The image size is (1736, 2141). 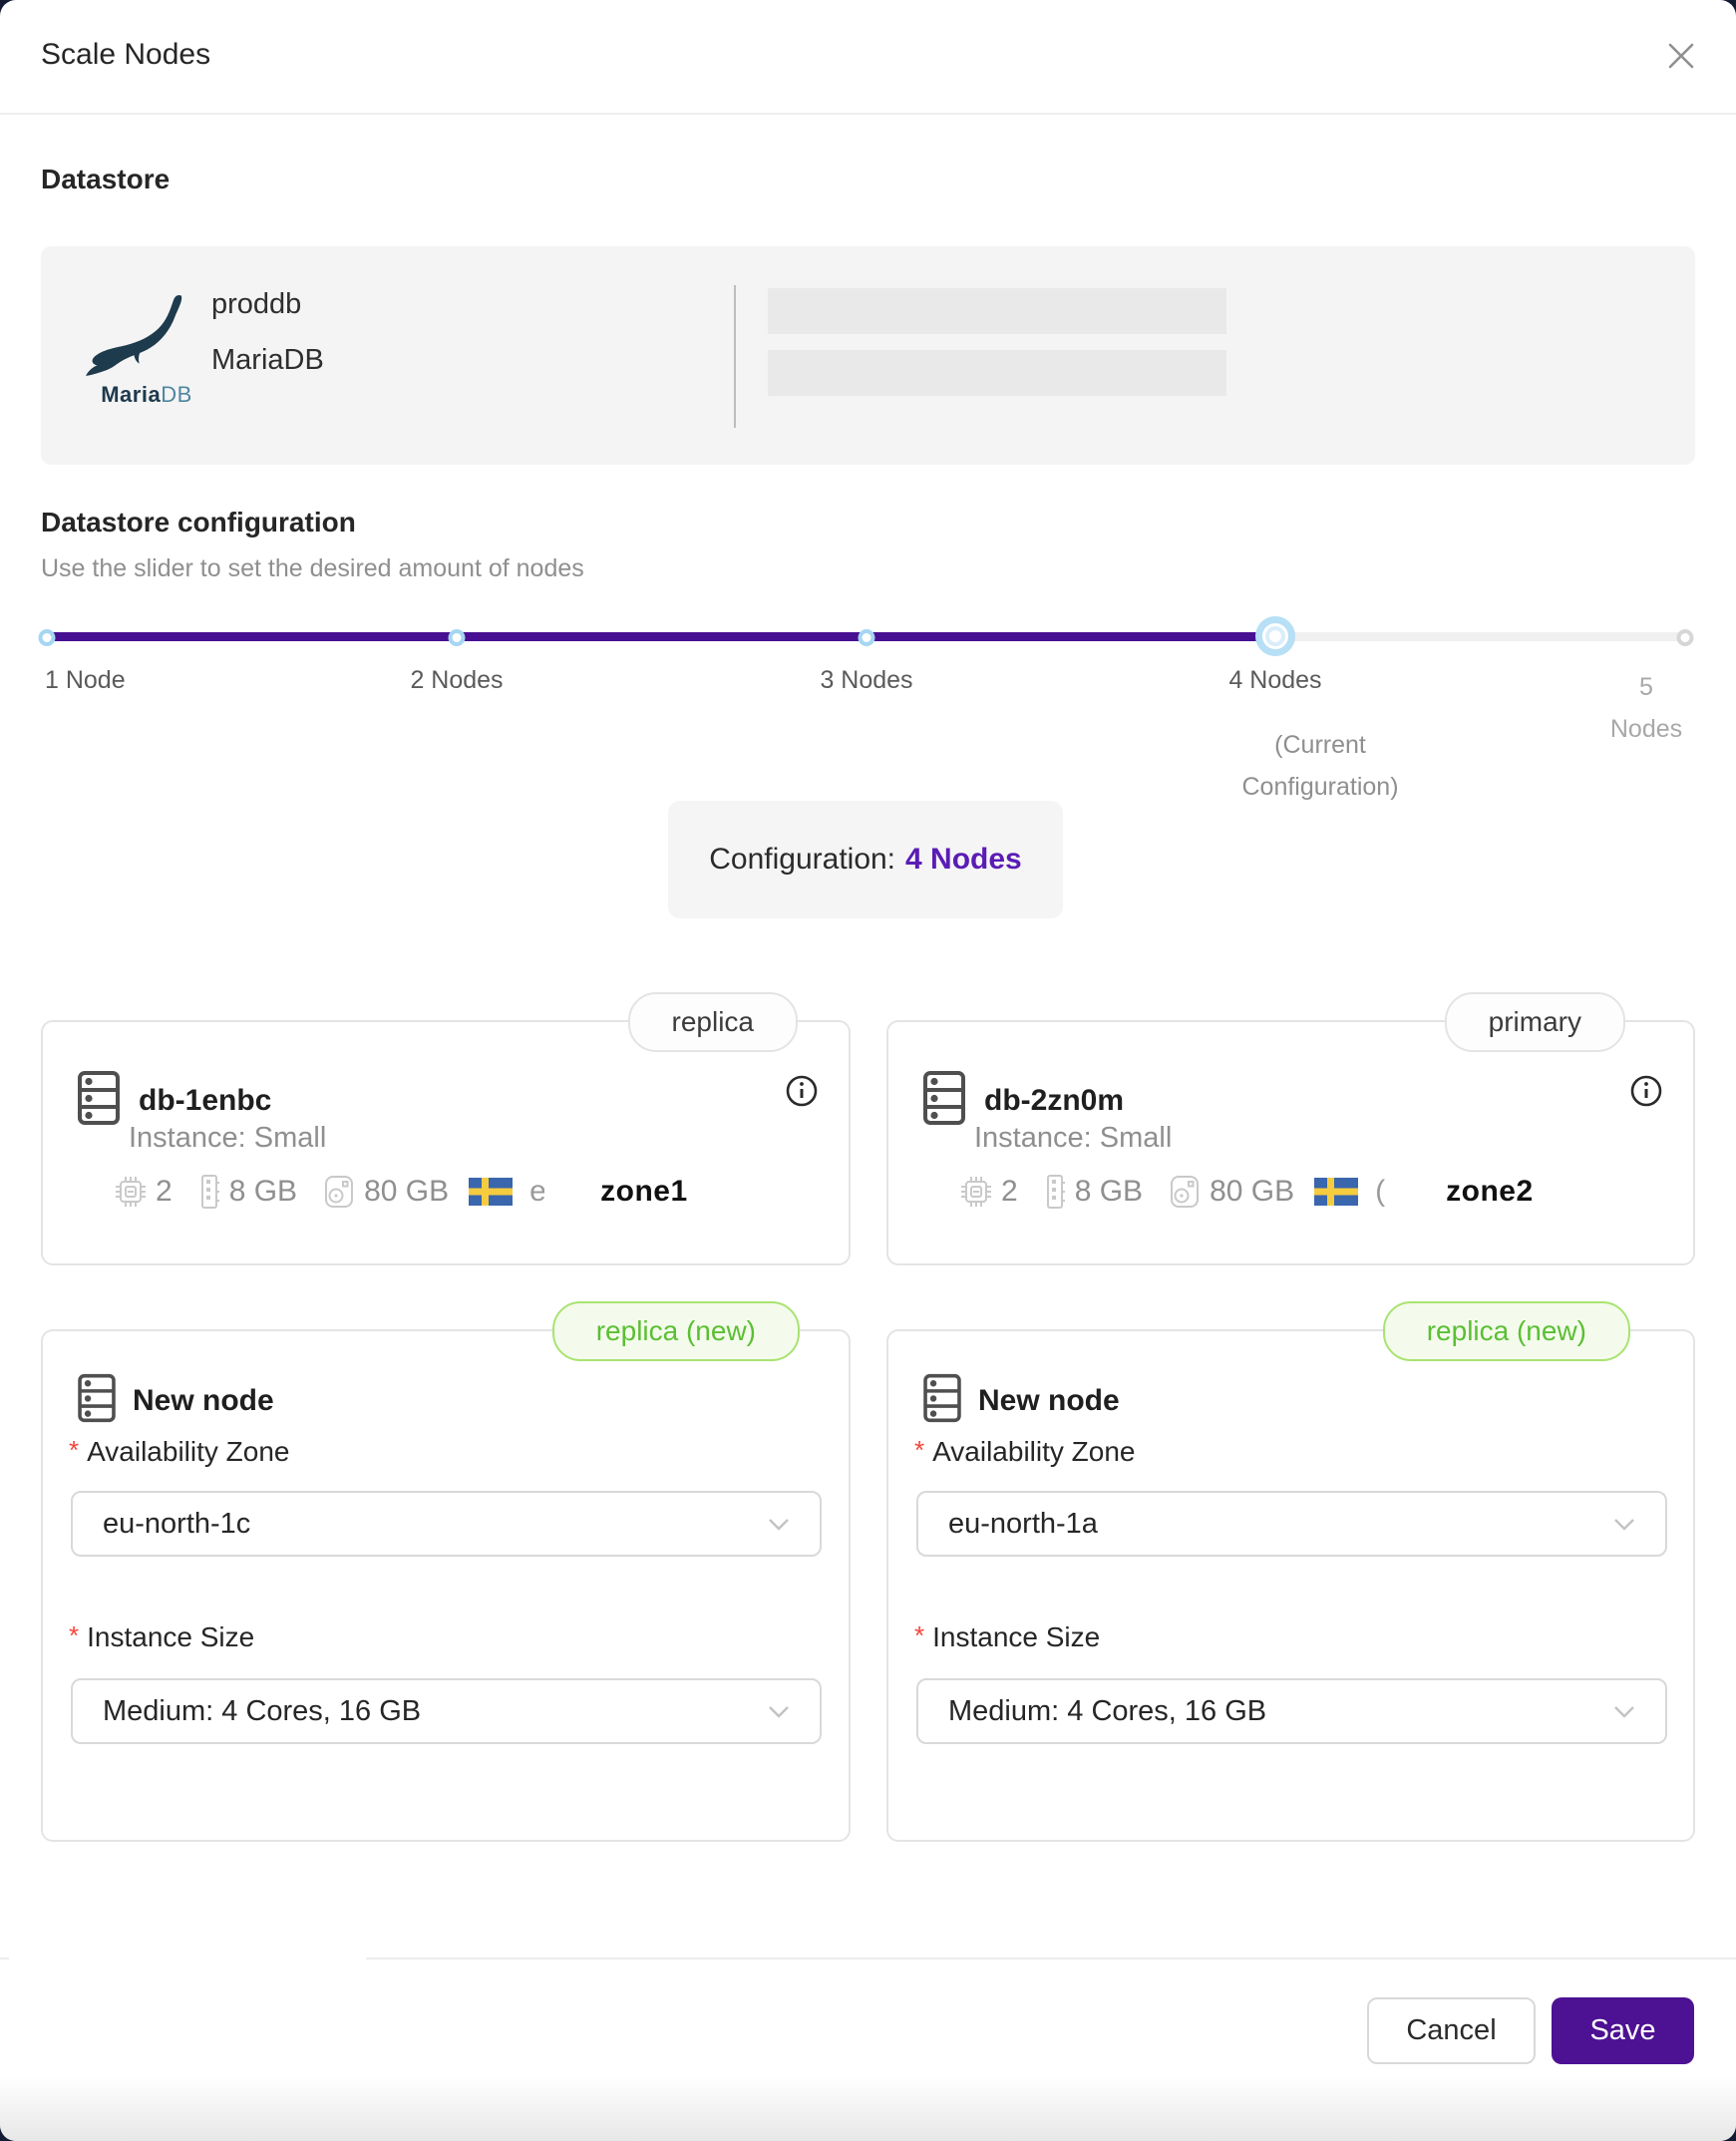 I want to click on bottom-fade, so click(x=868, y=2109).